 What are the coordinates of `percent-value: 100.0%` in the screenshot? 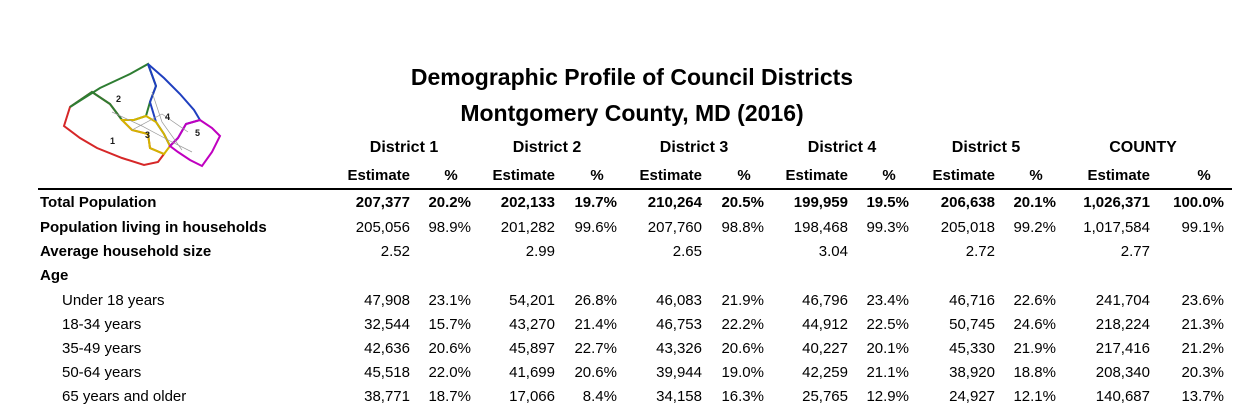 It's located at (1198, 202).